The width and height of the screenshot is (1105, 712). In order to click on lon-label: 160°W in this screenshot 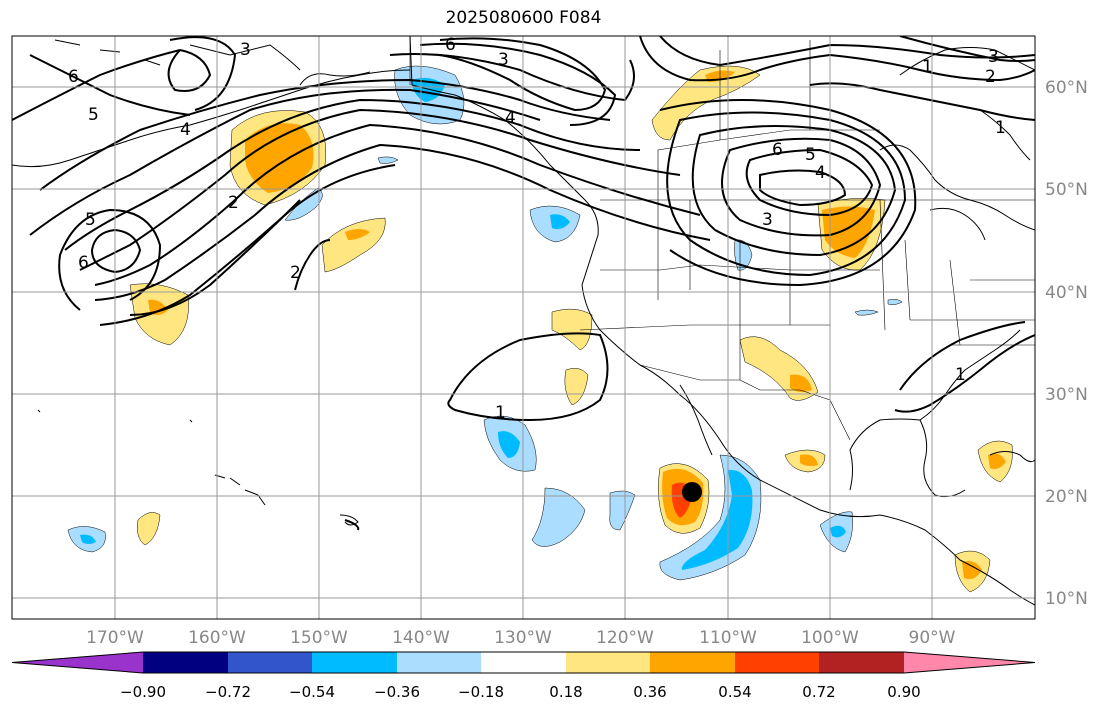, I will do `click(217, 638)`.